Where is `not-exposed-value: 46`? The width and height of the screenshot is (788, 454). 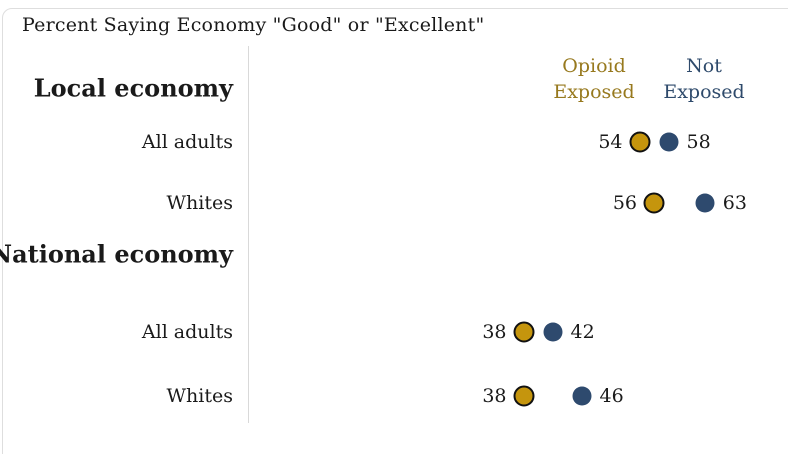 not-exposed-value: 46 is located at coordinates (611, 396).